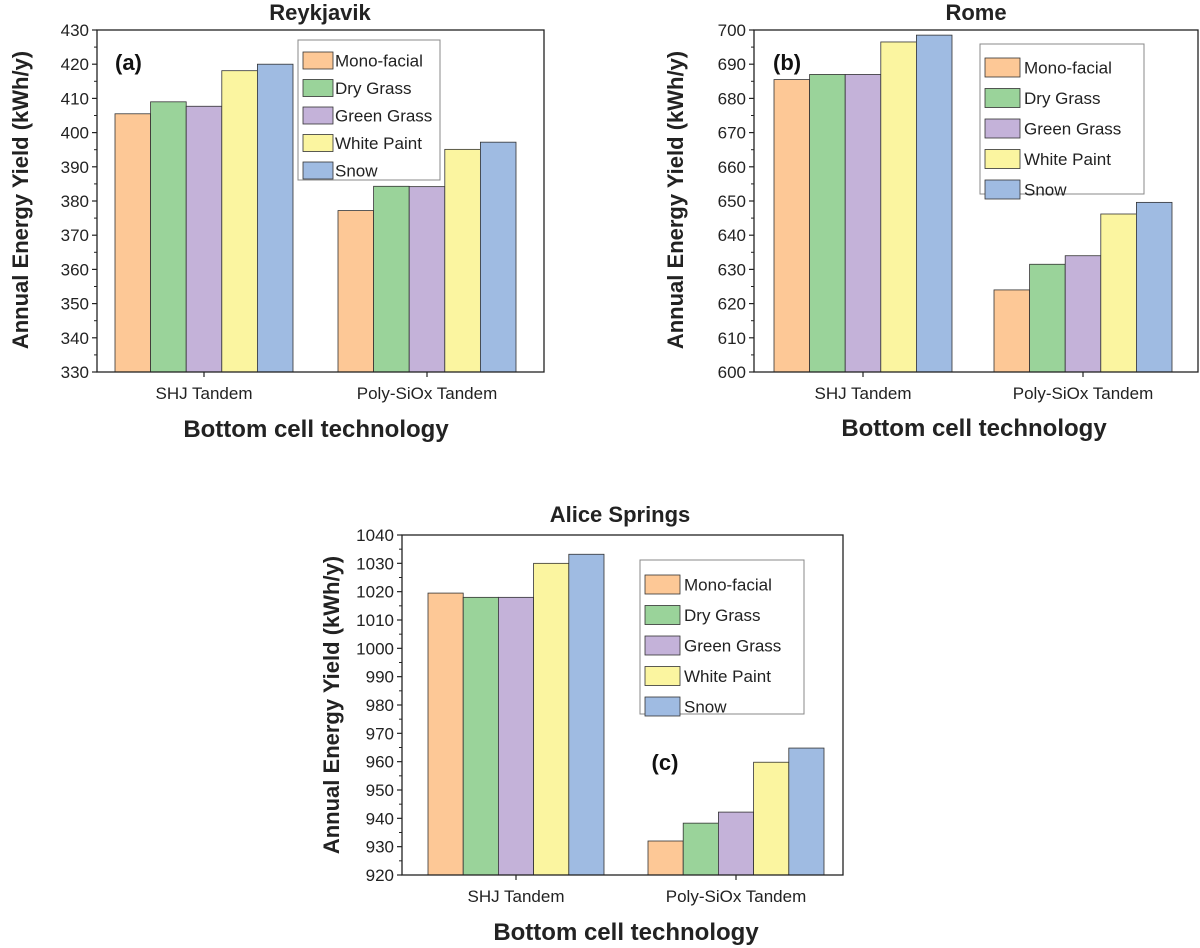  Describe the element at coordinates (380, 847) in the screenshot. I see `y-tick-label: 930` at that location.